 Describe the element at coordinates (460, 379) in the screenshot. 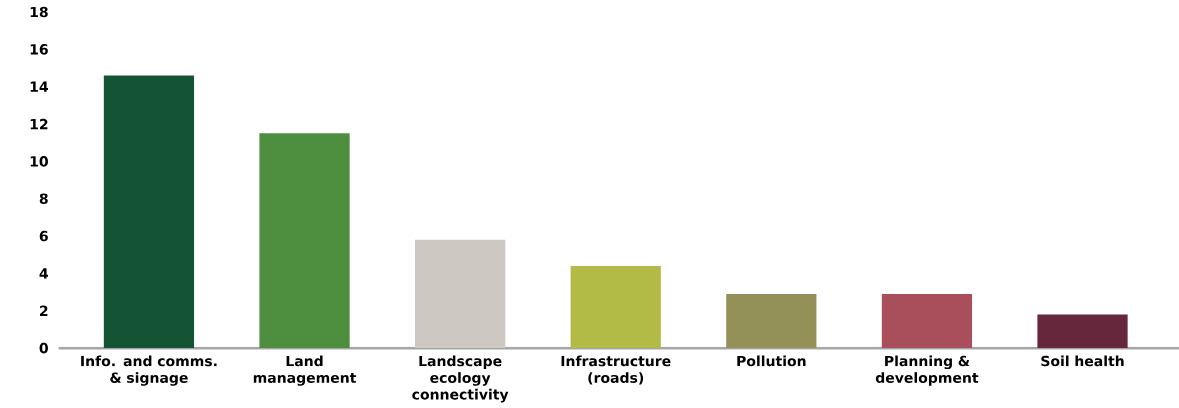

I see `x-tick-label: Landscape ecology connectivity` at that location.